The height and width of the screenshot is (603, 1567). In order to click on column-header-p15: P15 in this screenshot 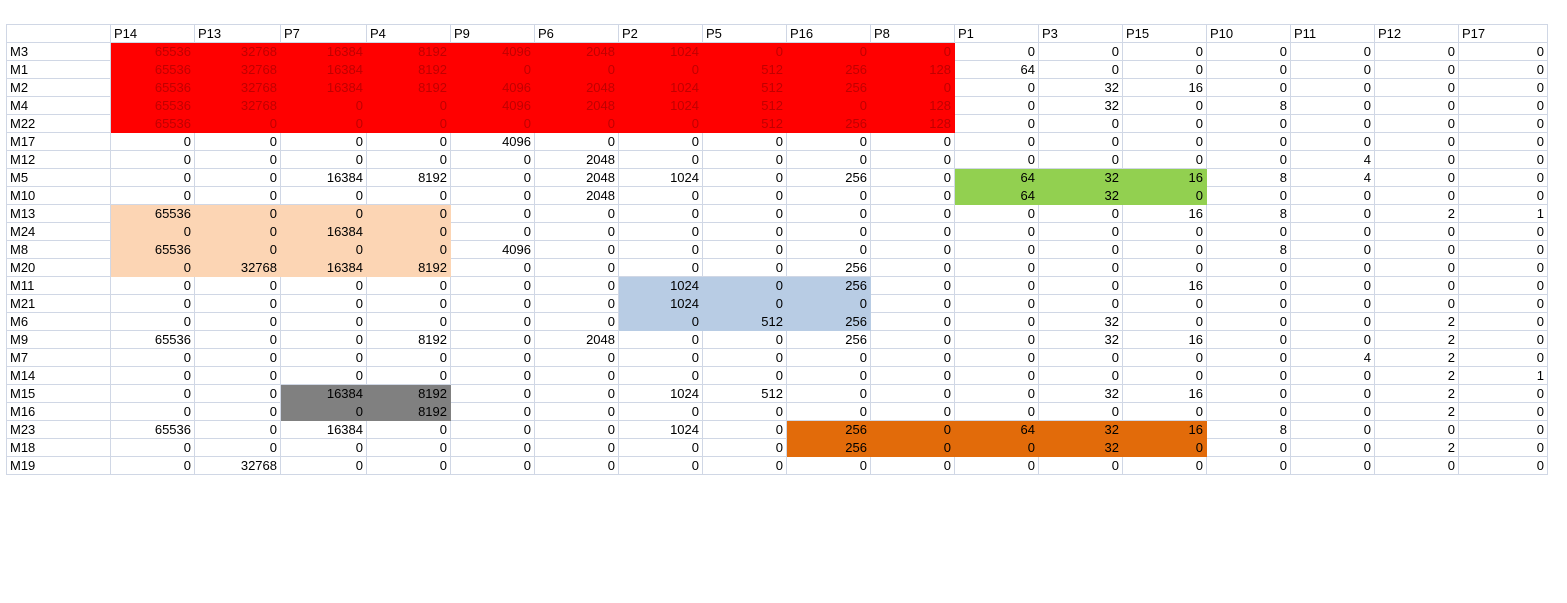, I will do `click(1164, 33)`.